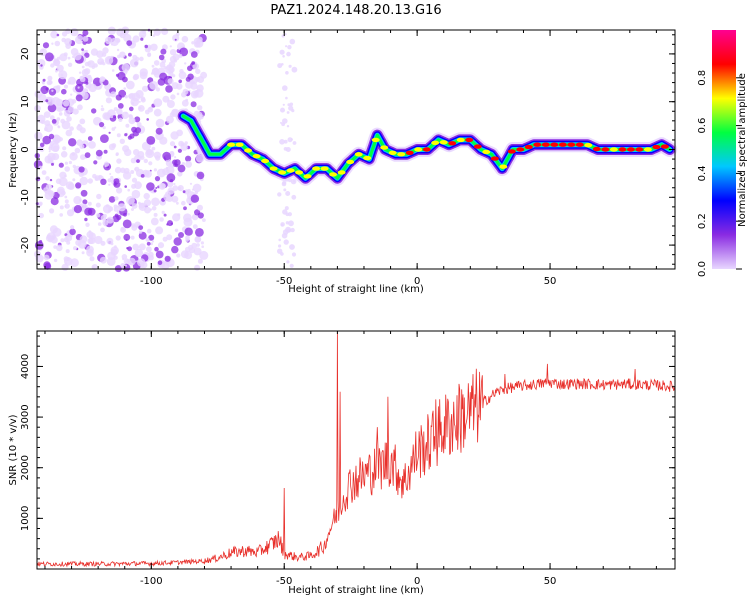 The height and width of the screenshot is (600, 750). I want to click on colorbar-label: Normalized spectral amplitude, so click(742, 150).